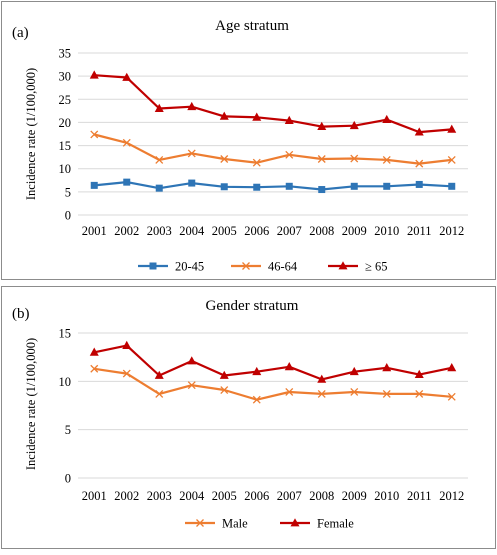 This screenshot has width=497, height=555. I want to click on legend-label: 46-64, so click(283, 267).